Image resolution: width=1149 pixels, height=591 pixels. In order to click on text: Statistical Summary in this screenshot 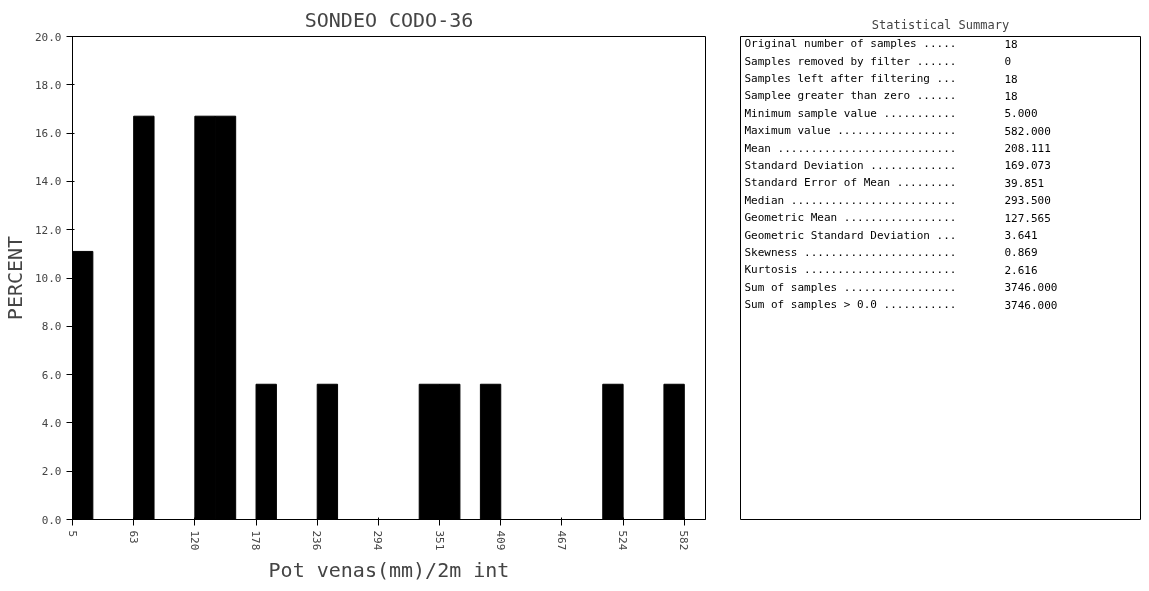, I will do `click(940, 24)`.